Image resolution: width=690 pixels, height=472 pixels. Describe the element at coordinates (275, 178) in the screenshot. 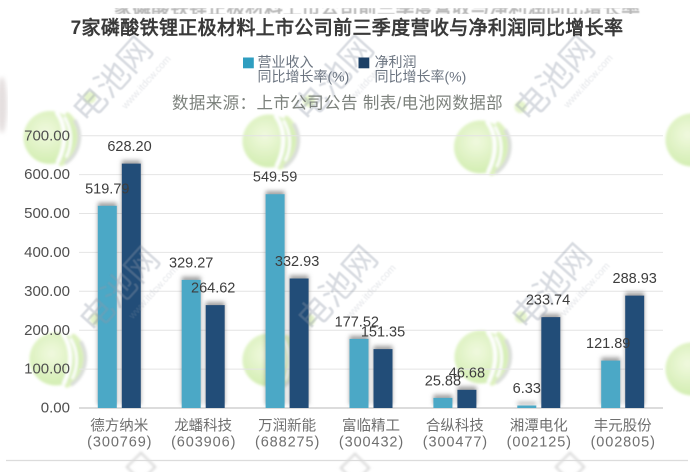

I see `svg-text: 549.59` at that location.